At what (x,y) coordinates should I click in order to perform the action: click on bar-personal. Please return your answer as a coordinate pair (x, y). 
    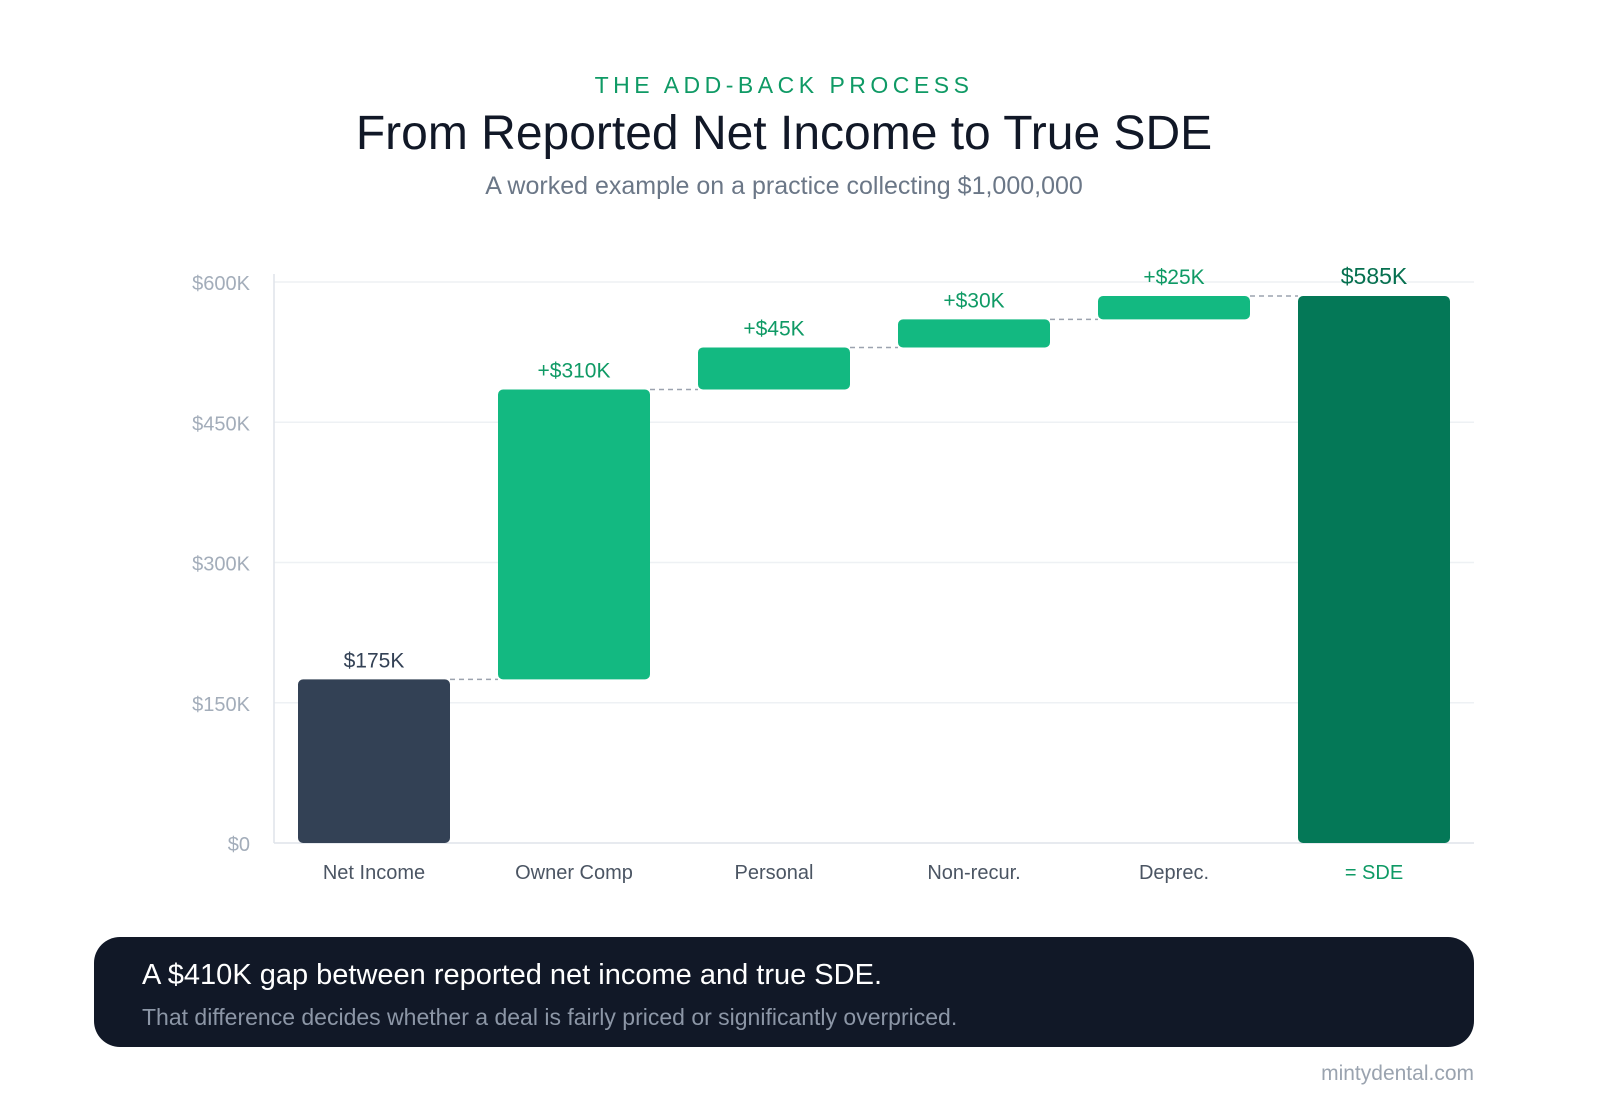
    Looking at the image, I should click on (774, 368).